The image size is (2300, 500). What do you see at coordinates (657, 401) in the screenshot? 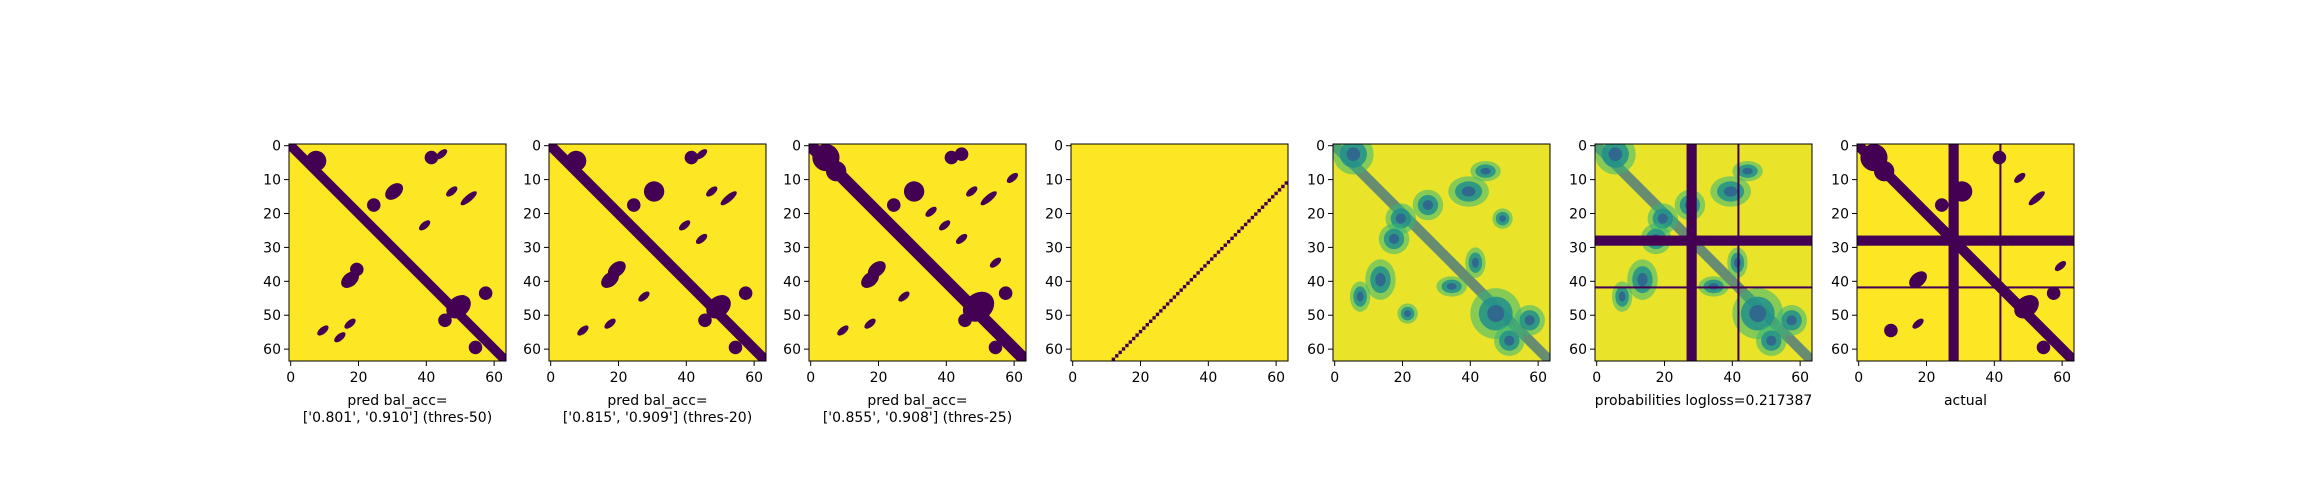
I see `panel-caption: pred bal_acc=` at bounding box center [657, 401].